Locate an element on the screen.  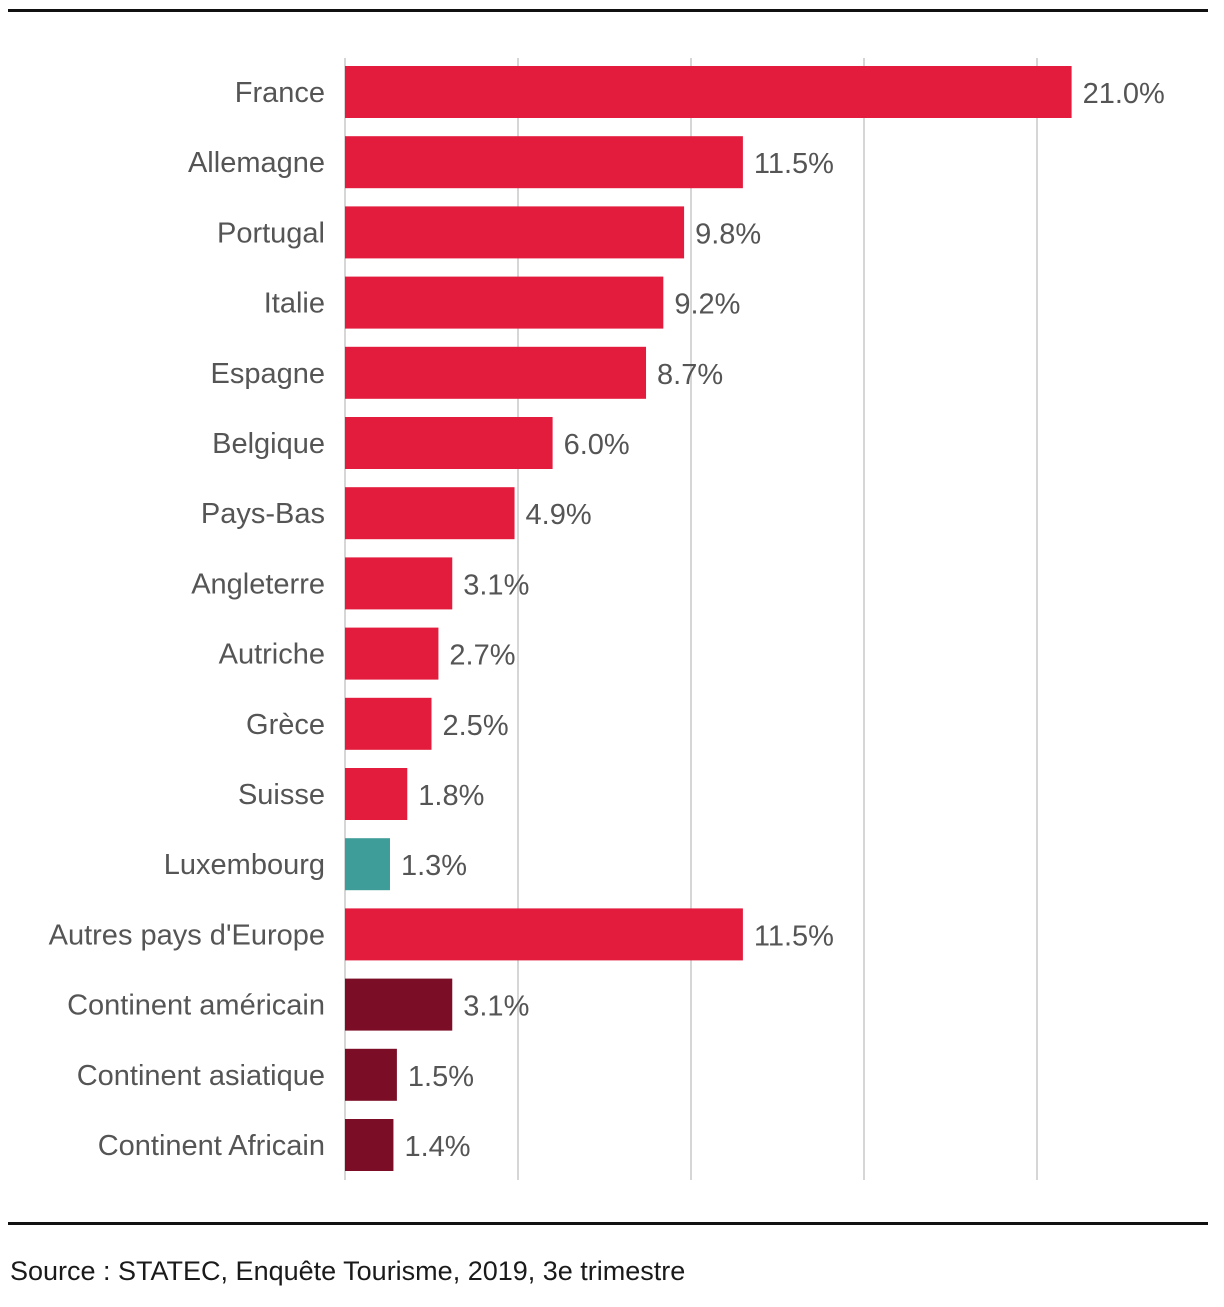
value-label: 8.7% is located at coordinates (690, 375).